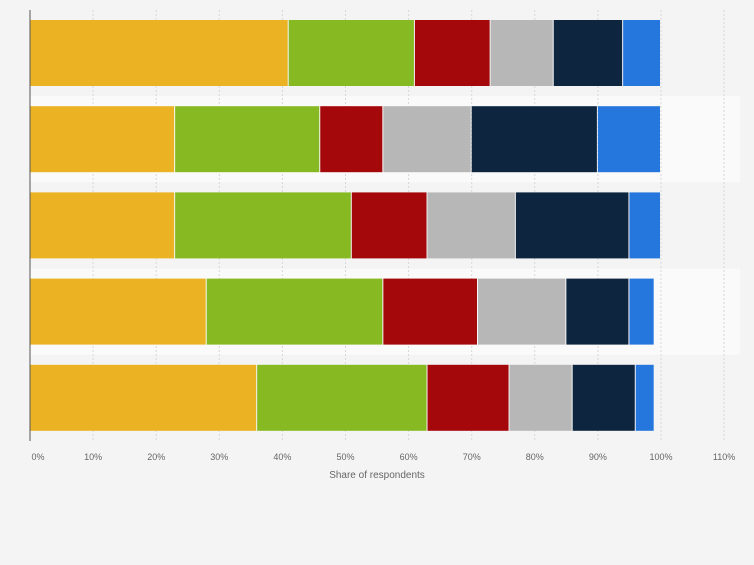 The width and height of the screenshot is (754, 565). Describe the element at coordinates (219, 457) in the screenshot. I see `x-tick-label: 30%` at that location.